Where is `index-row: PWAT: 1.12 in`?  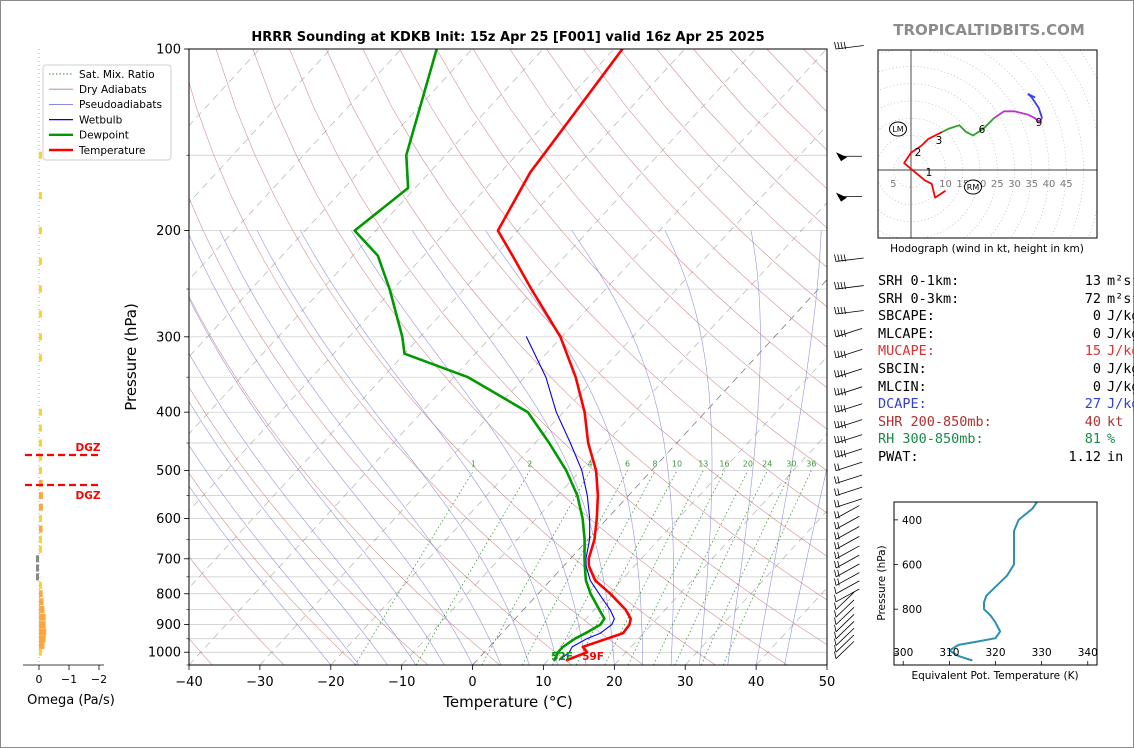 index-row: PWAT: 1.12 in is located at coordinates (1006, 458).